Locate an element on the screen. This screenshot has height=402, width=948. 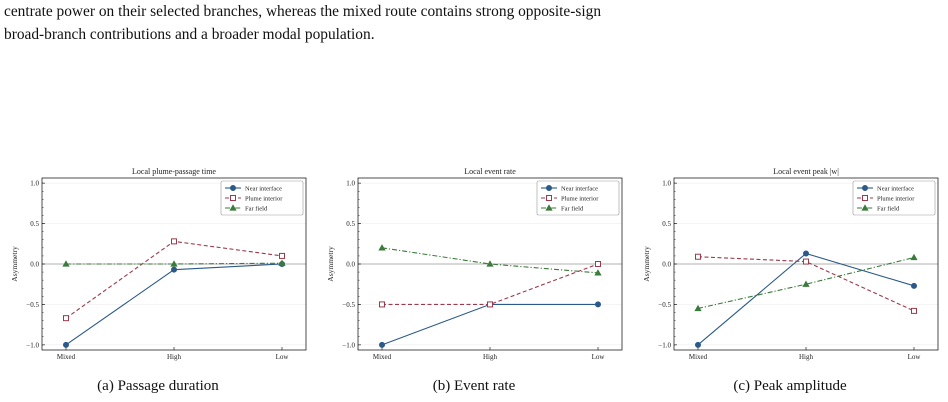
caption-passage-duration: (a) Passage duration is located at coordinates (158, 386).